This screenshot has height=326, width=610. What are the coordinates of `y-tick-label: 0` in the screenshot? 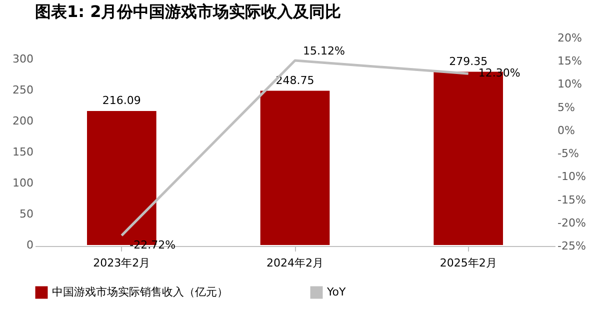 It's located at (30, 245).